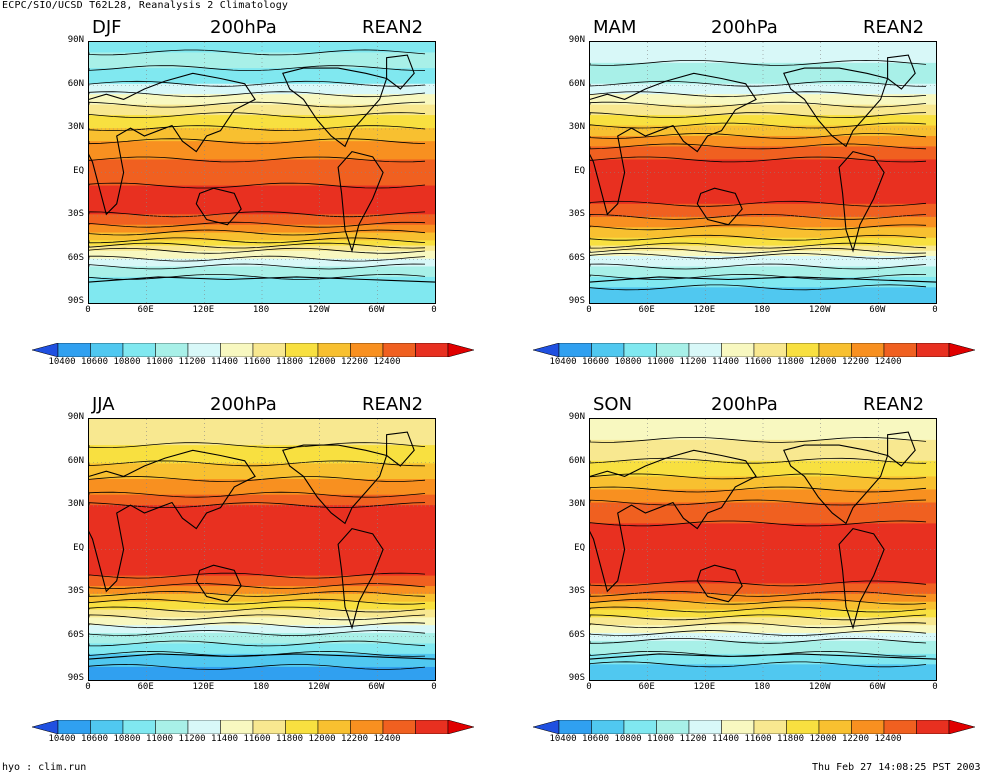  What do you see at coordinates (725, 739) in the screenshot?
I see `colorbar-tick-label: 11400` at bounding box center [725, 739].